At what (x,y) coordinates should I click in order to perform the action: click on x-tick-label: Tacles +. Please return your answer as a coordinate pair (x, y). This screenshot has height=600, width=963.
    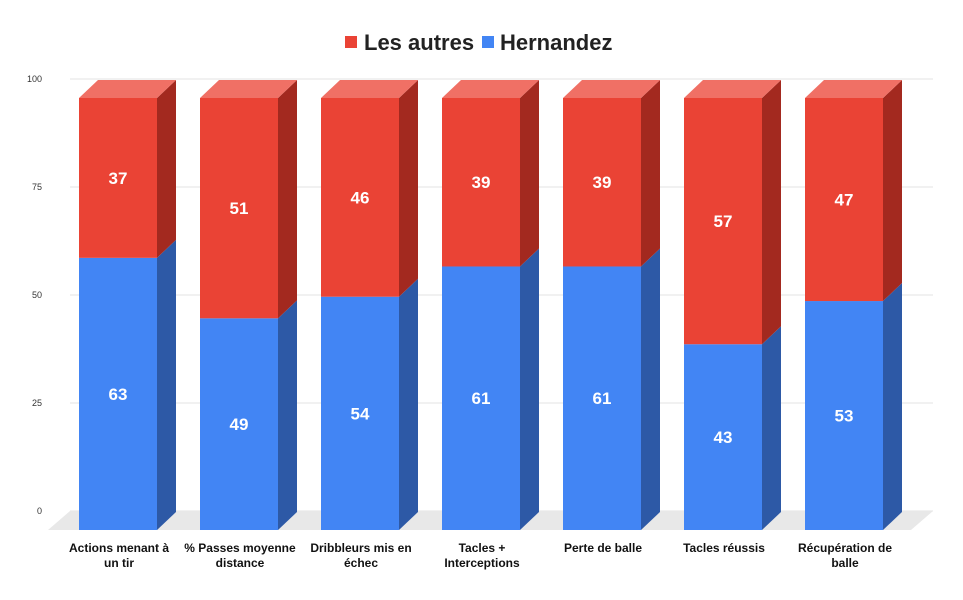
    Looking at the image, I should click on (482, 548).